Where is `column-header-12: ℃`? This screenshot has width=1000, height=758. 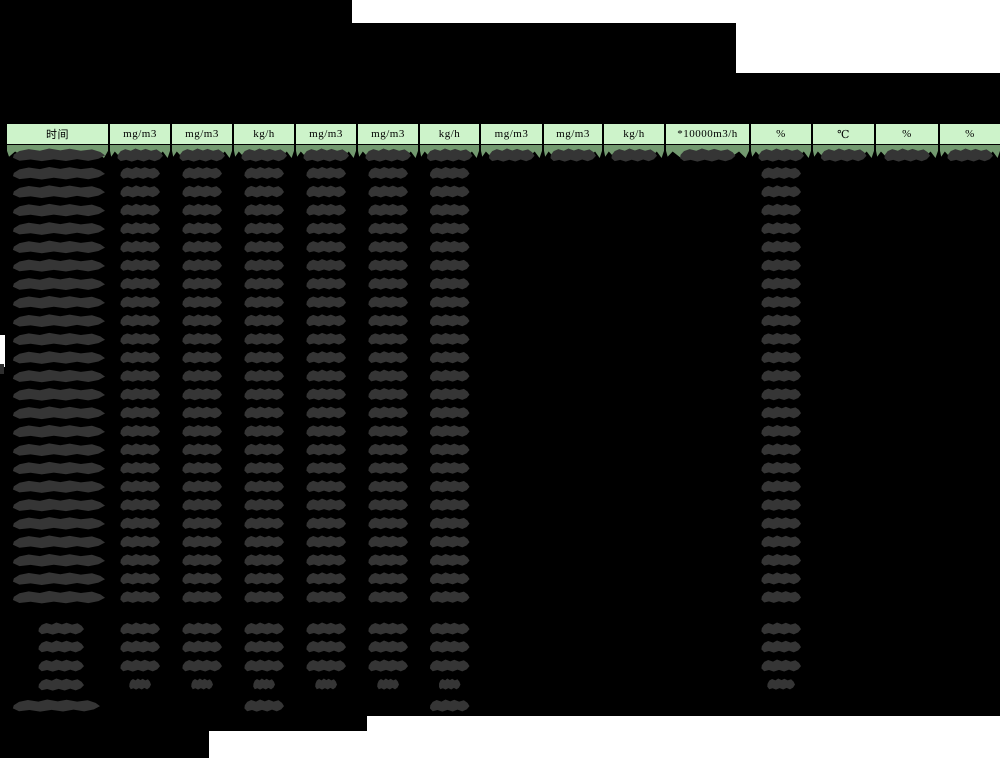 column-header-12: ℃ is located at coordinates (843, 133).